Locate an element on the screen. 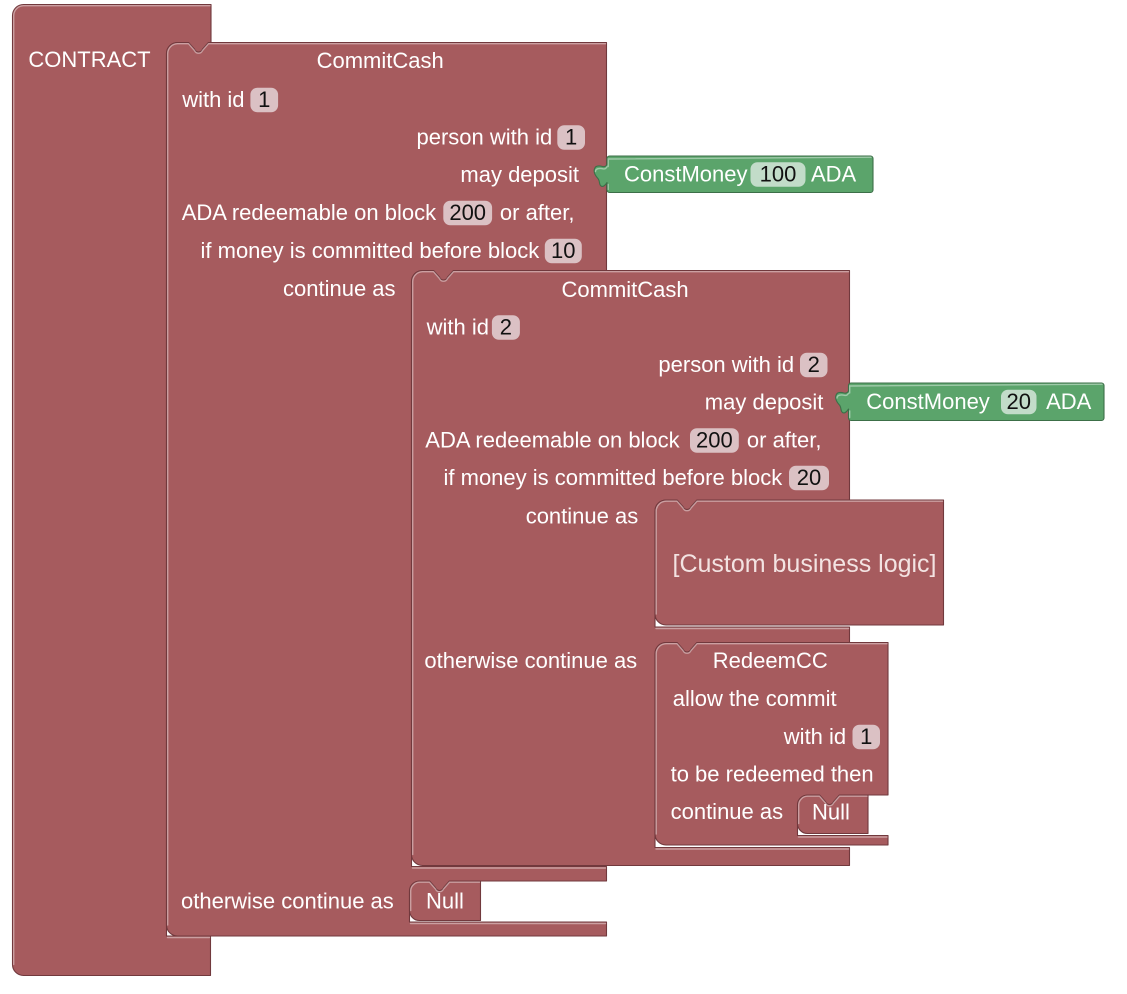 This screenshot has height=994, width=1127. svg-text: allow the commit is located at coordinates (755, 698).